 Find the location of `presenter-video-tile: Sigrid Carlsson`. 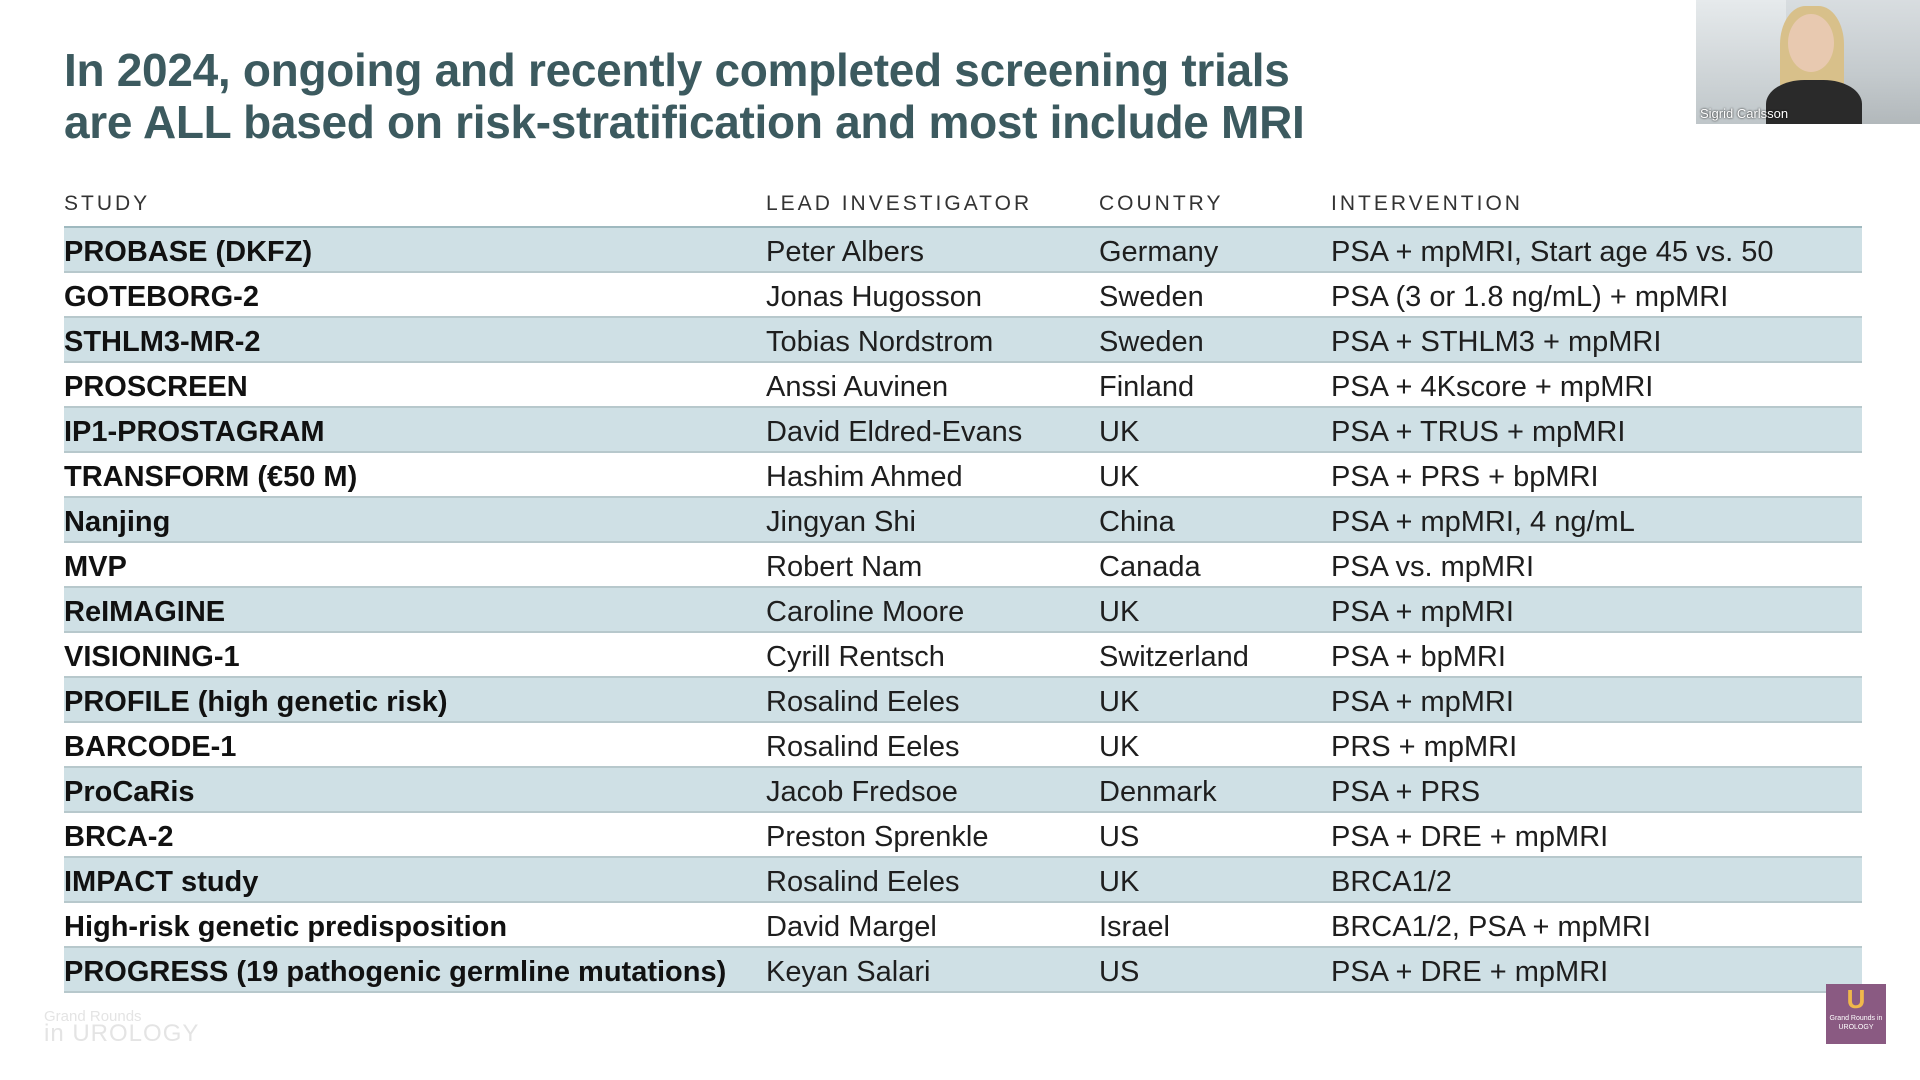

presenter-video-tile: Sigrid Carlsson is located at coordinates (1808, 62).